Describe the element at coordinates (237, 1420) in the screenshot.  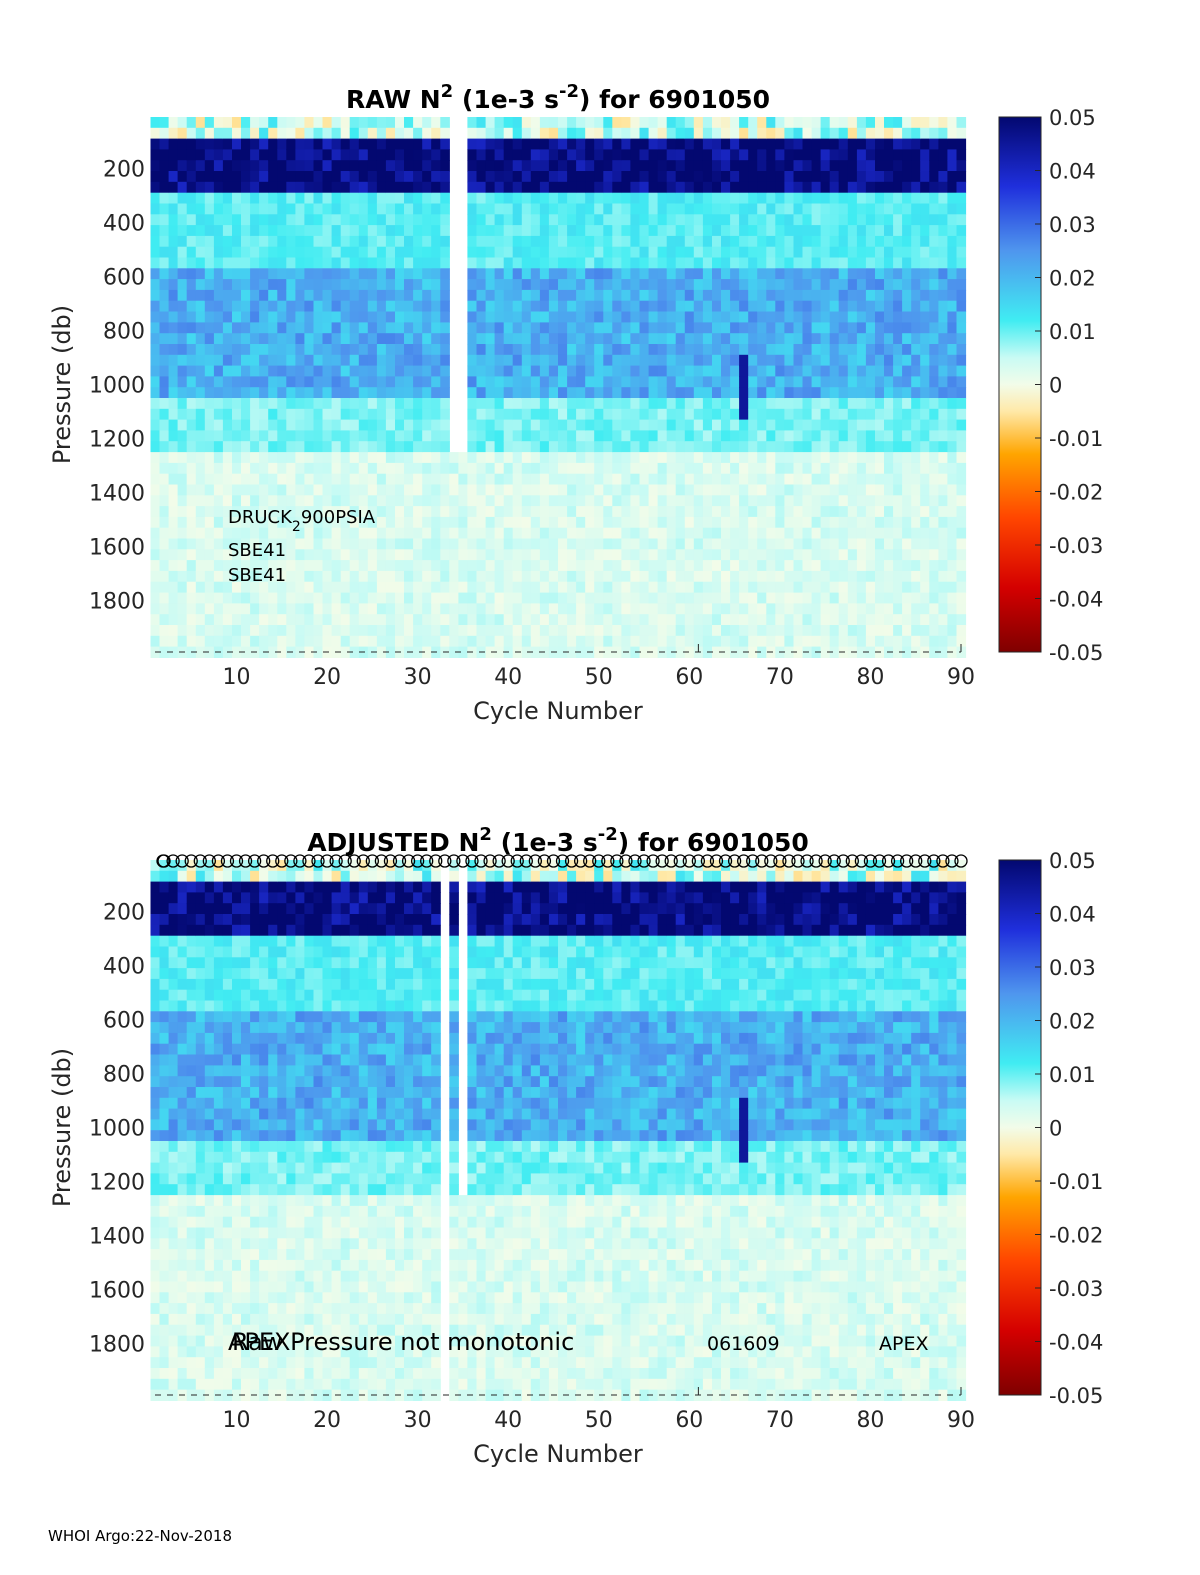
I see `x-tick-label: 10` at that location.